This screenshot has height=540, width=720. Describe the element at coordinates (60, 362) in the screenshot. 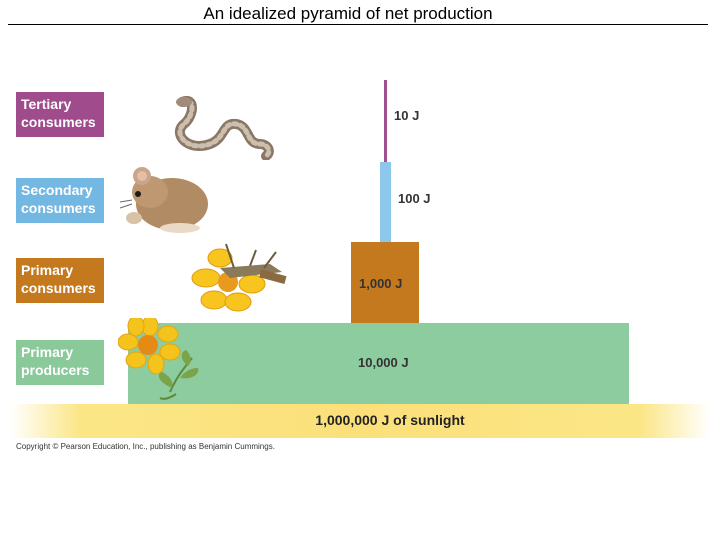

I see `primary-producers-label: Primary producers` at that location.